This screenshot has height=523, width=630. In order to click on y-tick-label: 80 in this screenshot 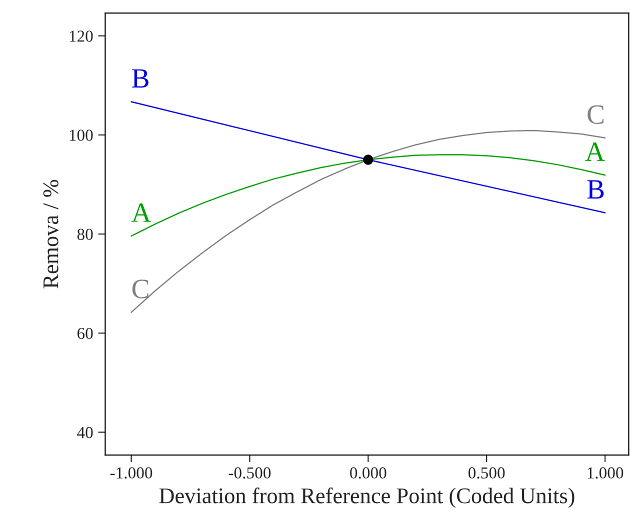, I will do `click(85, 234)`.